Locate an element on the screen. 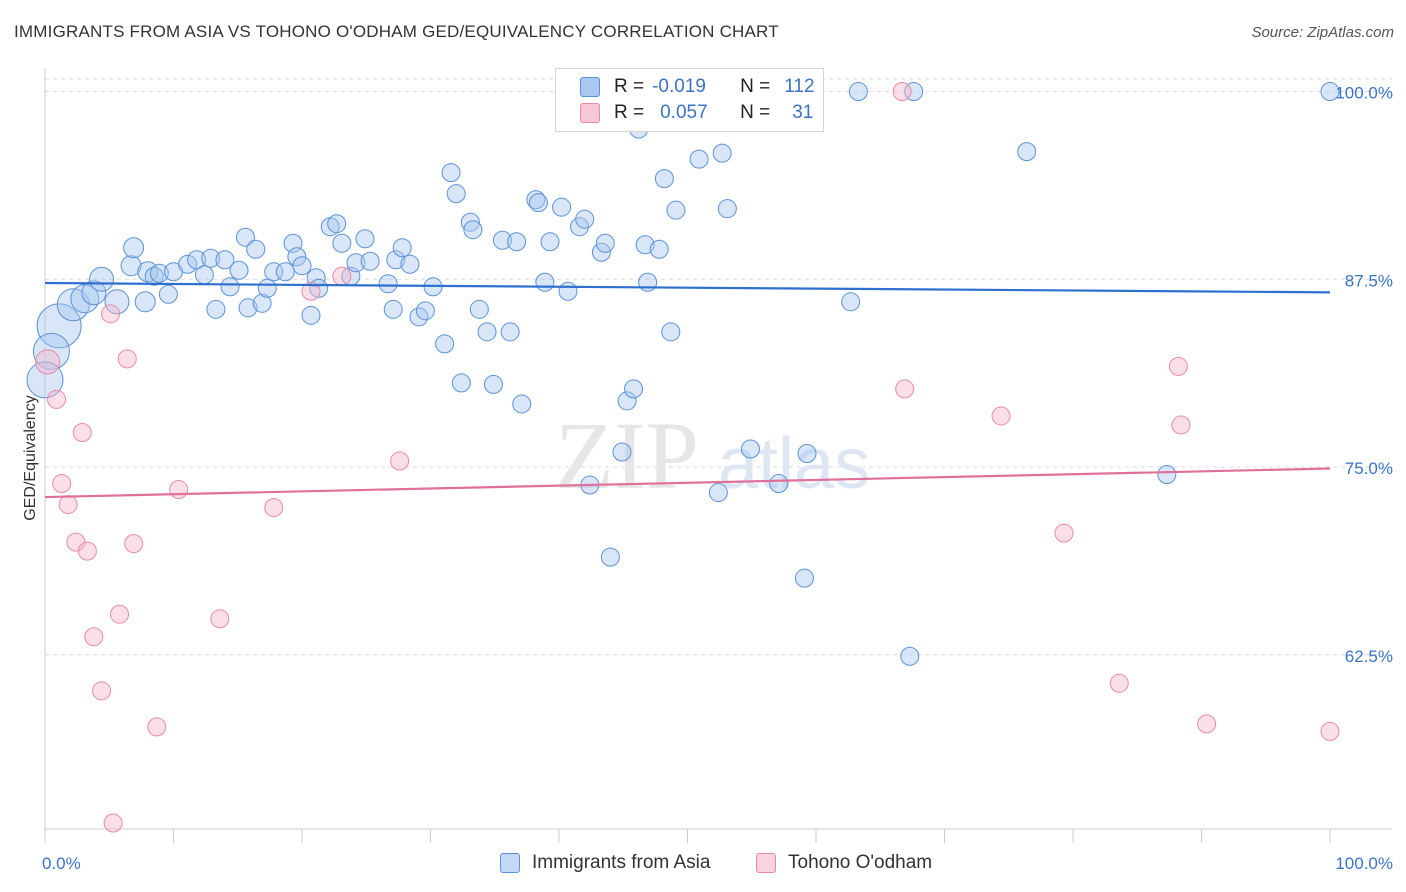  series-legend: Immigrants from Asia Tohono O'odham is located at coordinates (703, 865).